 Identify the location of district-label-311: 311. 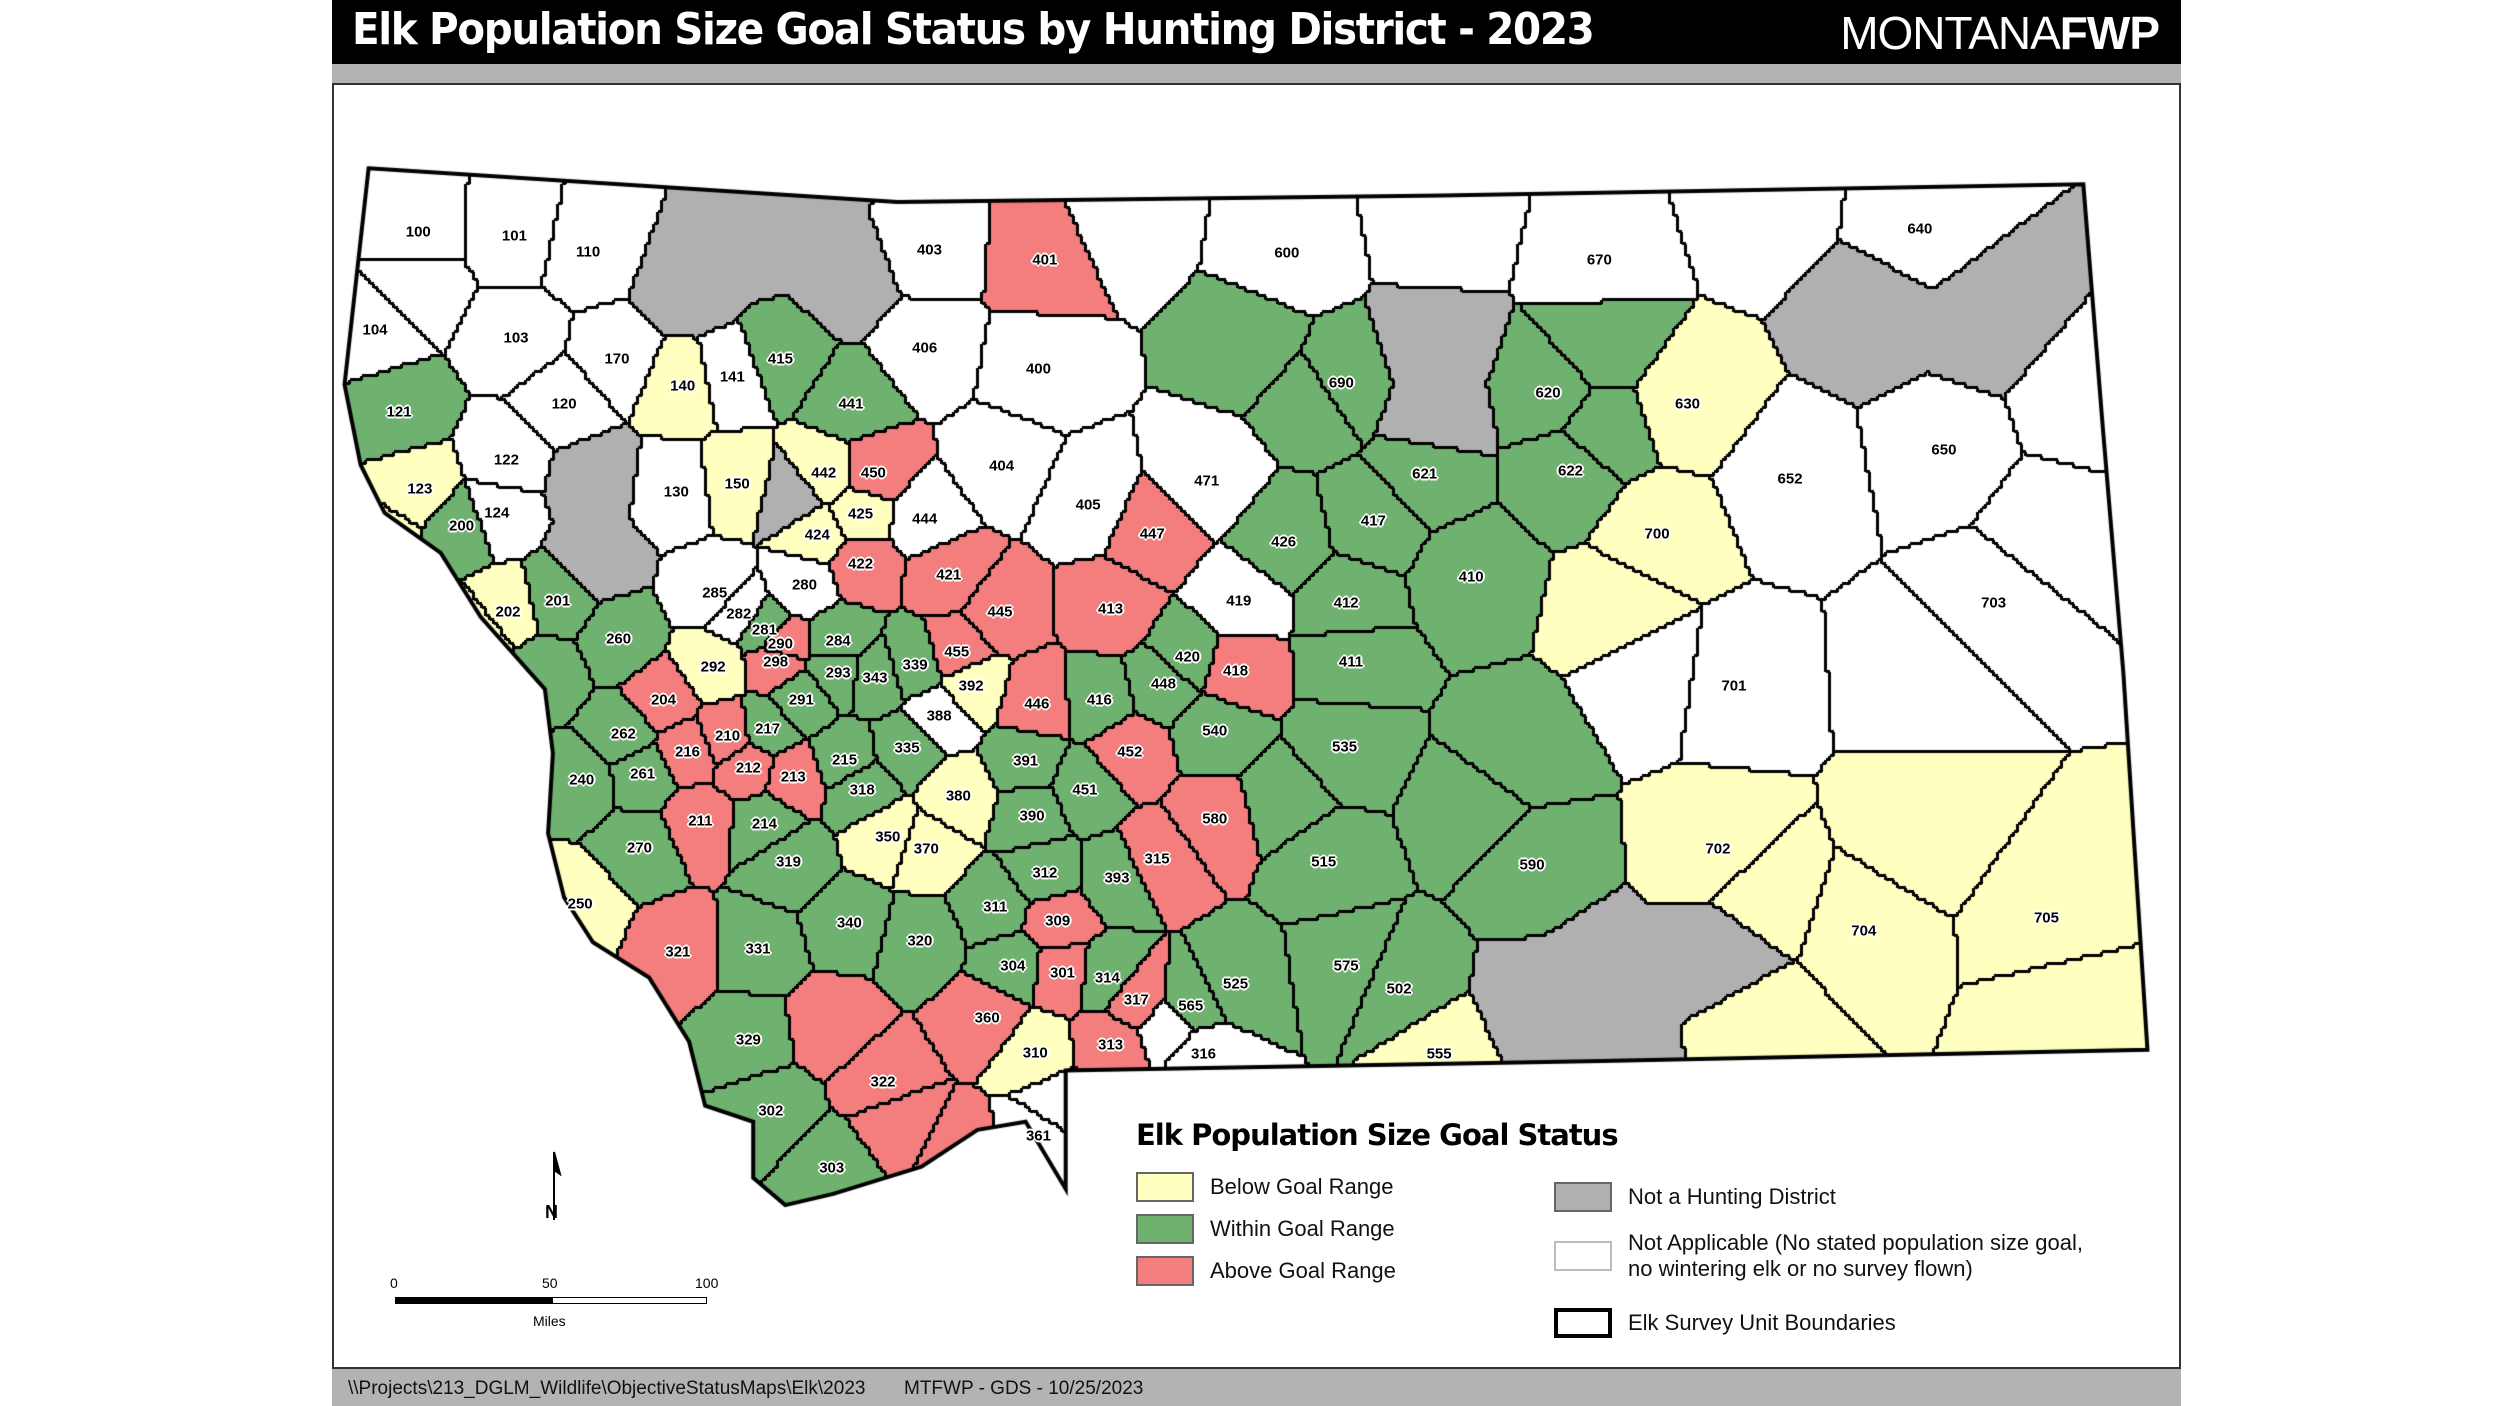
(995, 907).